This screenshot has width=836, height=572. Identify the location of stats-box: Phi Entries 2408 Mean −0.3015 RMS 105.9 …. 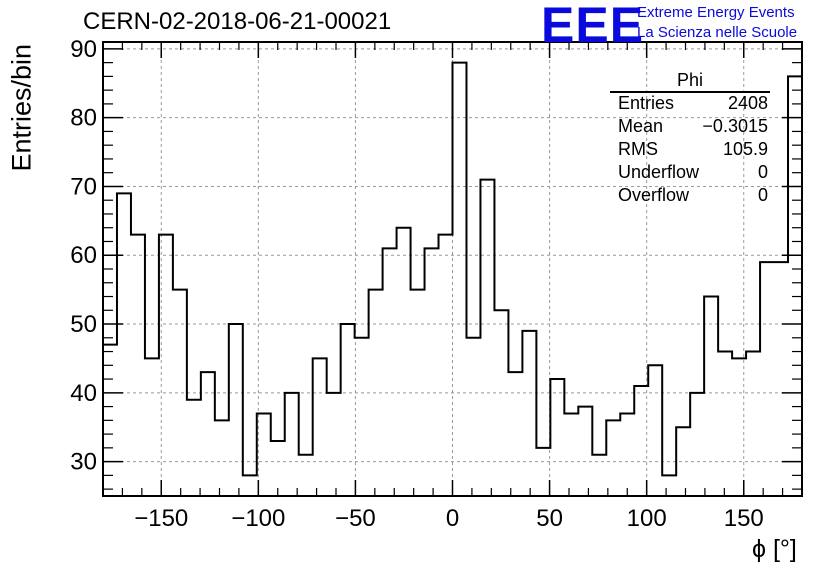
(690, 139).